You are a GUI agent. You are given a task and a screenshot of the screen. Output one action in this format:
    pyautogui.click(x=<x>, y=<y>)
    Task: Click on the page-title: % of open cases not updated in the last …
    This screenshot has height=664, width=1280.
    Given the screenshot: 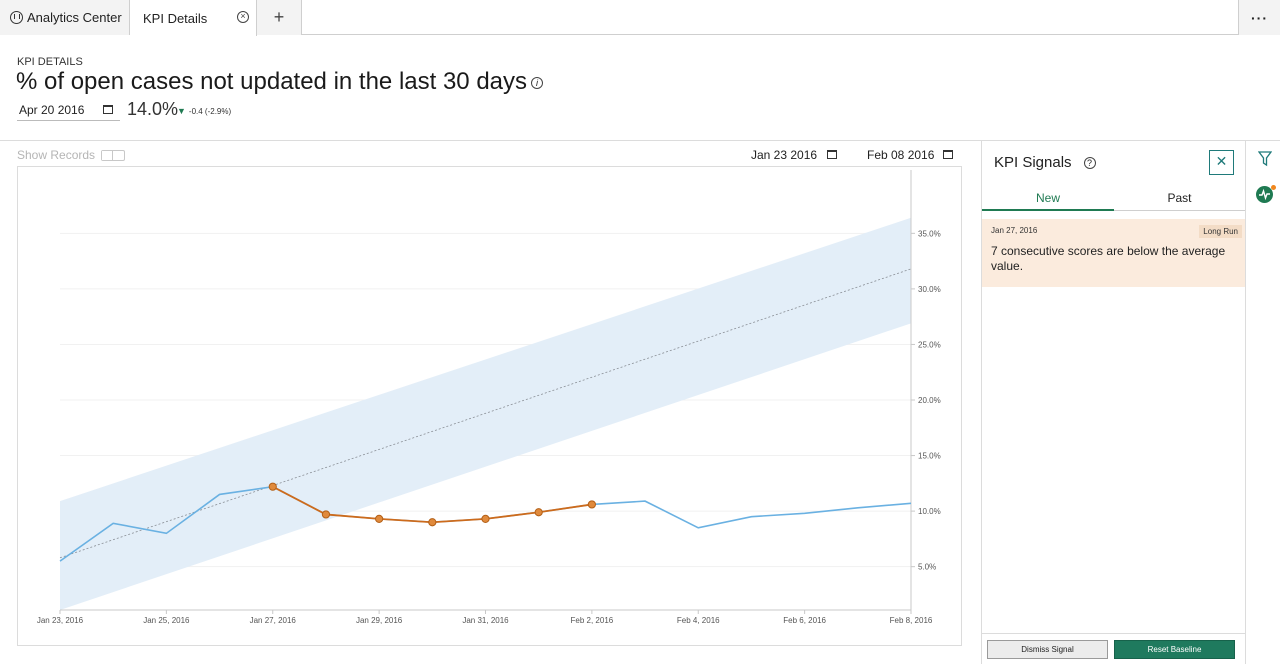 What is the action you would take?
    pyautogui.click(x=280, y=82)
    